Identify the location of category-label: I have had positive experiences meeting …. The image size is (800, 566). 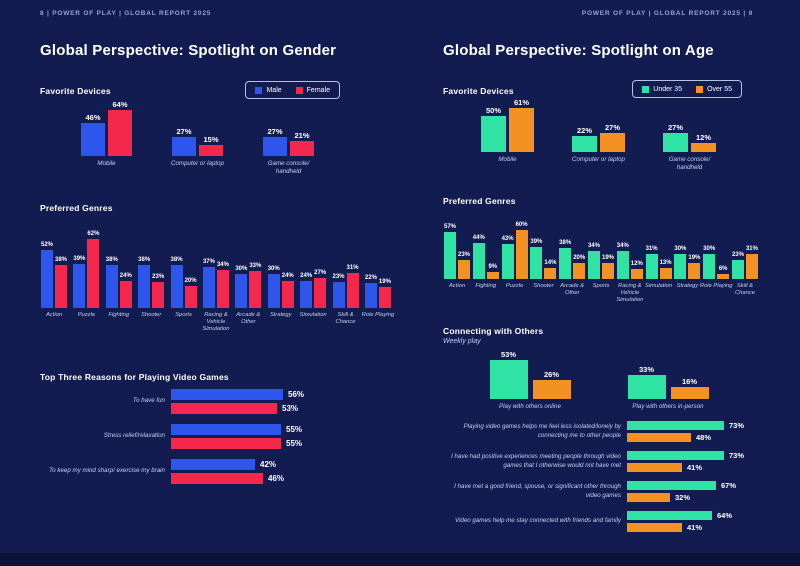
(536, 461).